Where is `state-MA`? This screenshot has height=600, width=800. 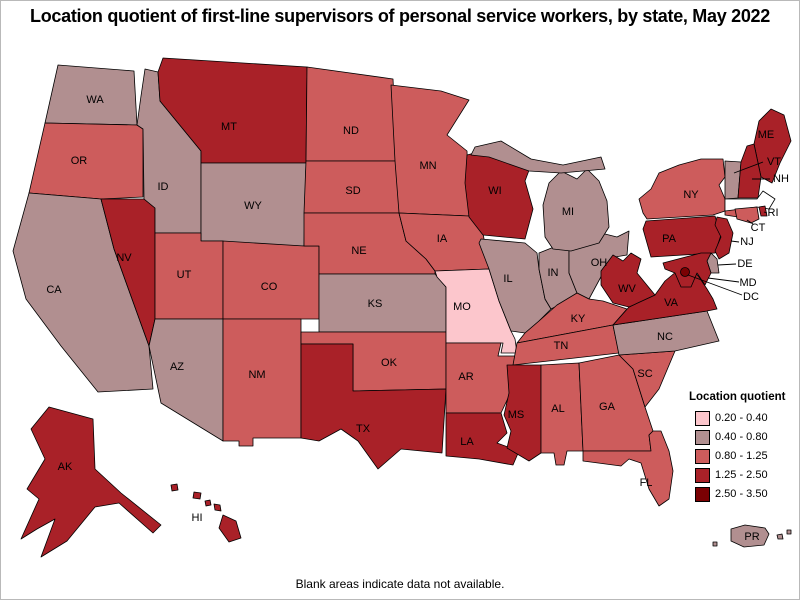
state-MA is located at coordinates (750, 201).